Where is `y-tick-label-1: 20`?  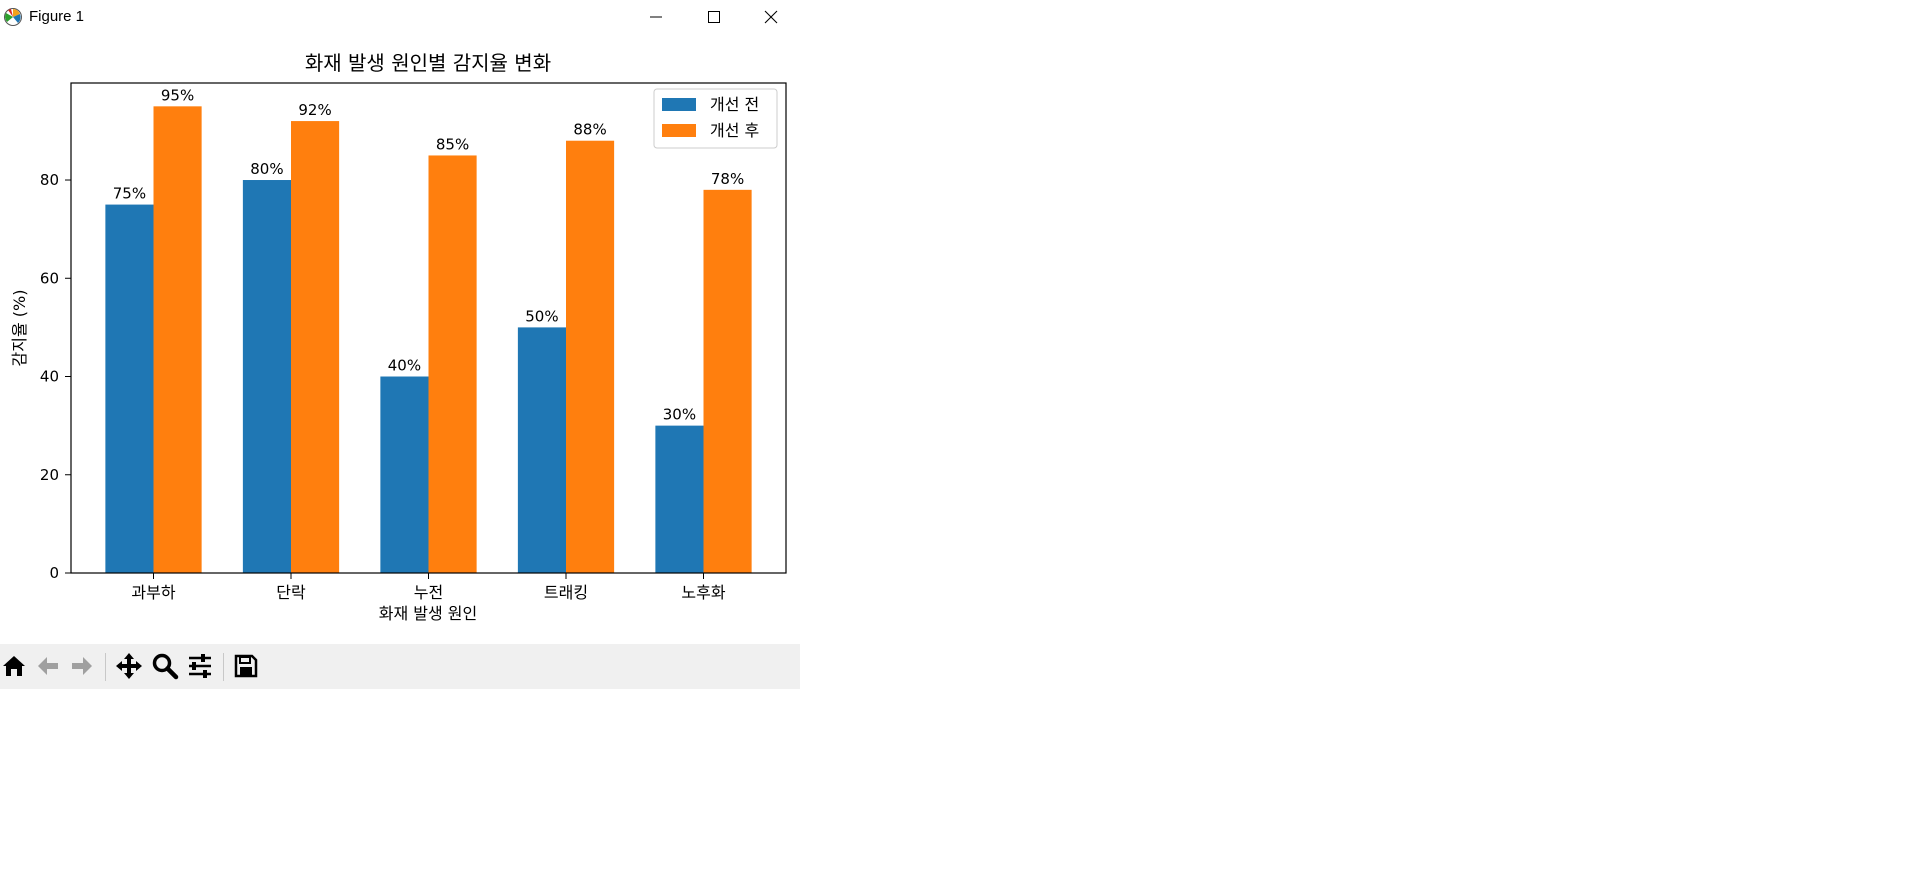
y-tick-label-1: 20 is located at coordinates (49, 475).